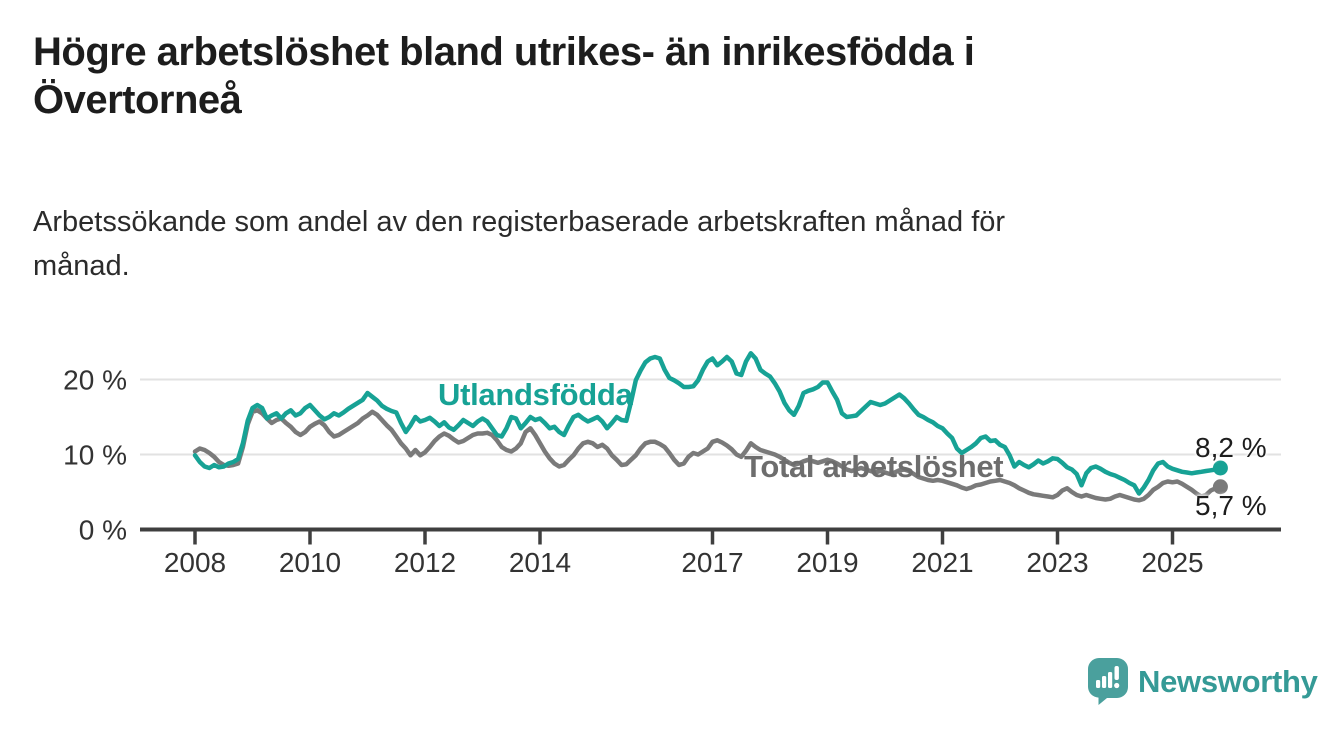  I want to click on x-axis-label-2012: 2012, so click(425, 562).